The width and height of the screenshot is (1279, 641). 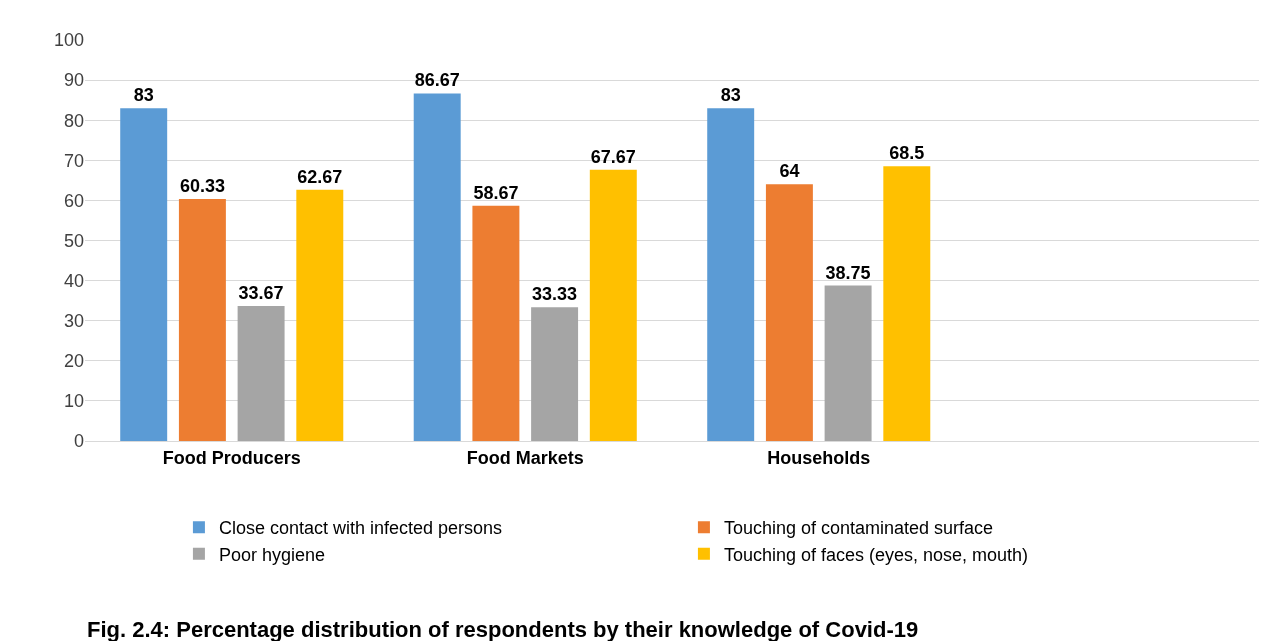 I want to click on data-label: 33.67, so click(x=261, y=292).